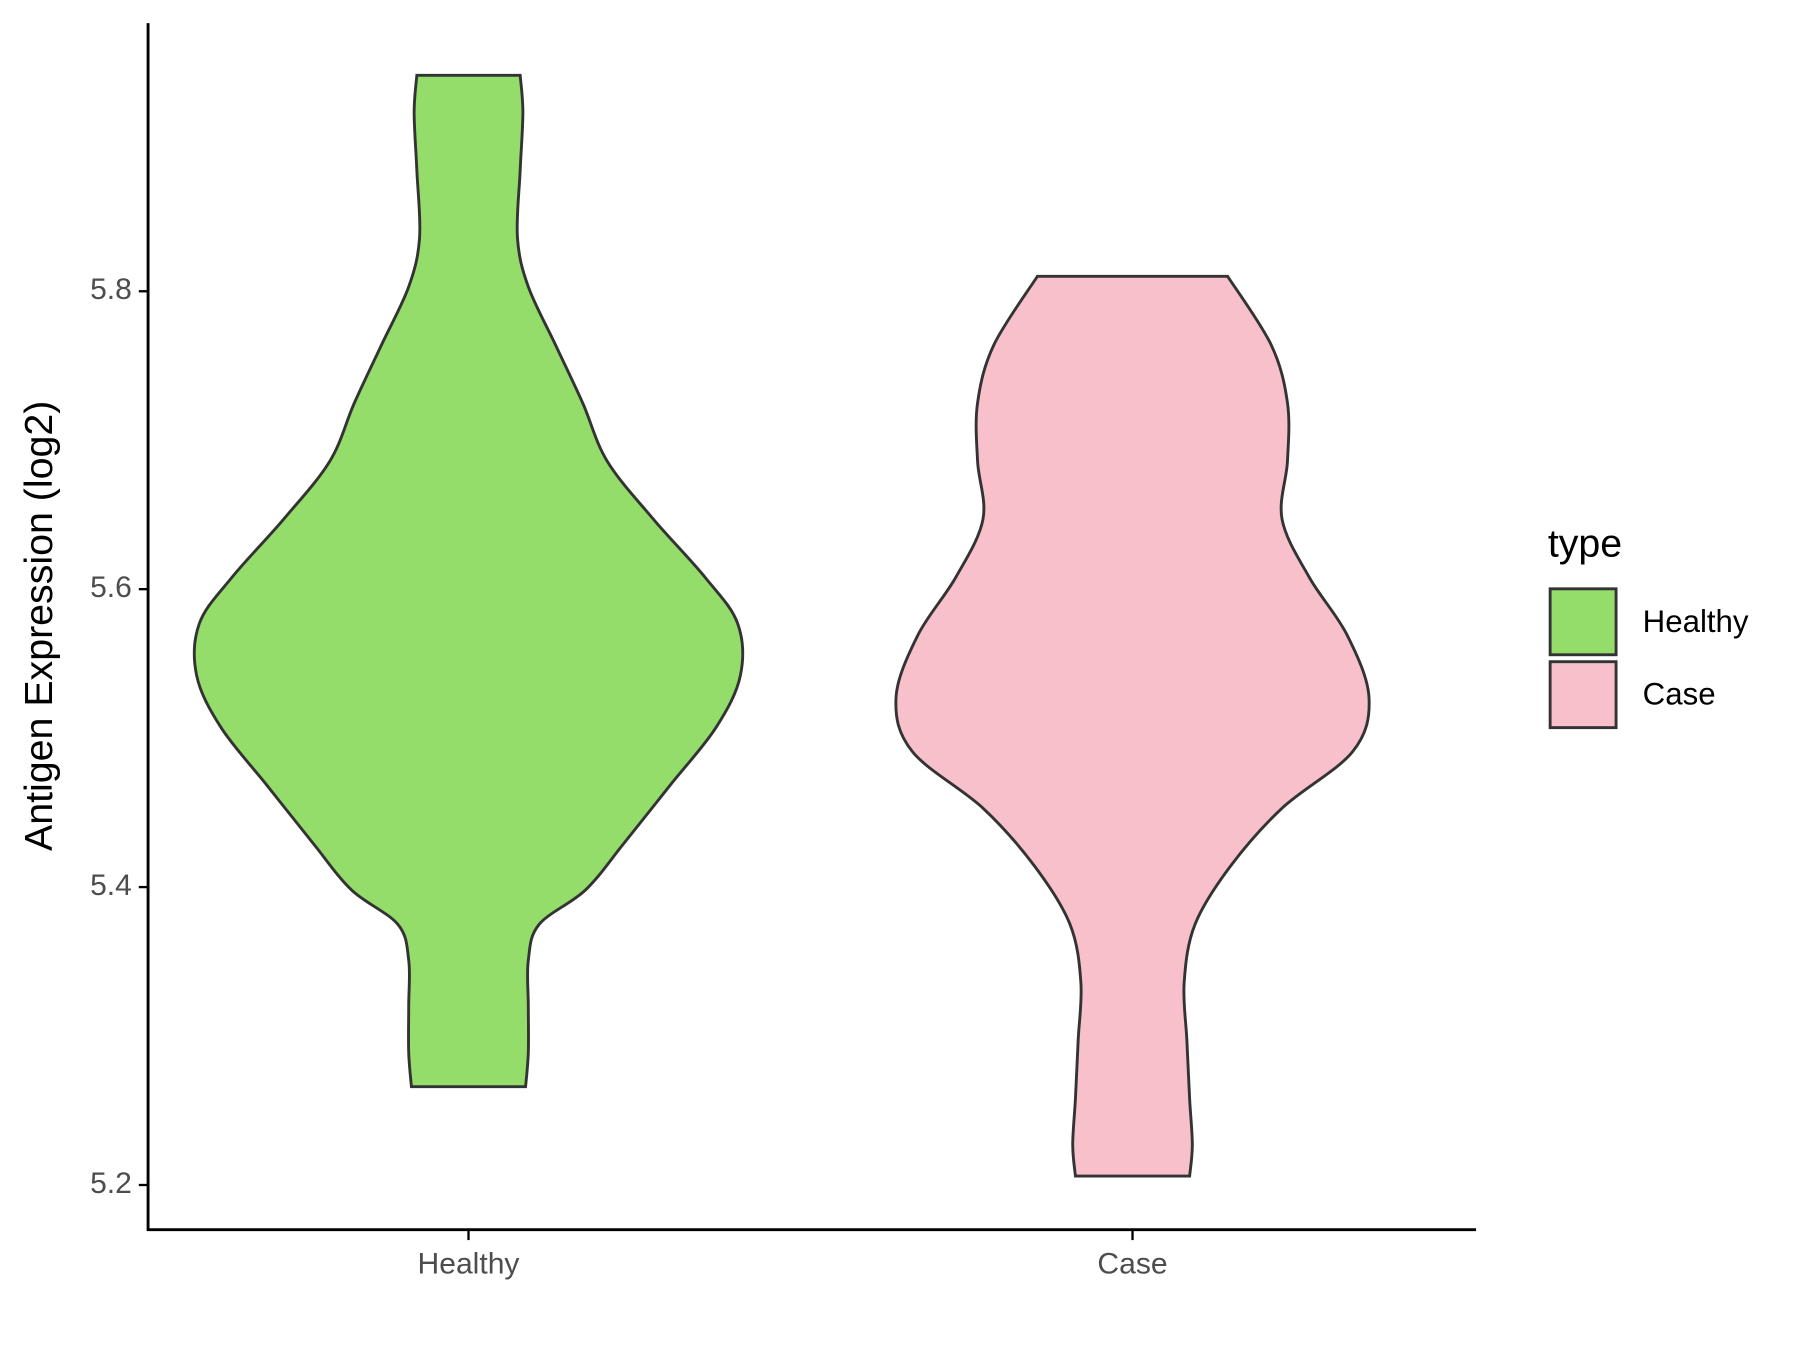 This screenshot has width=1800, height=1350. What do you see at coordinates (111, 1183) in the screenshot?
I see `y-tick-label: 5.2` at bounding box center [111, 1183].